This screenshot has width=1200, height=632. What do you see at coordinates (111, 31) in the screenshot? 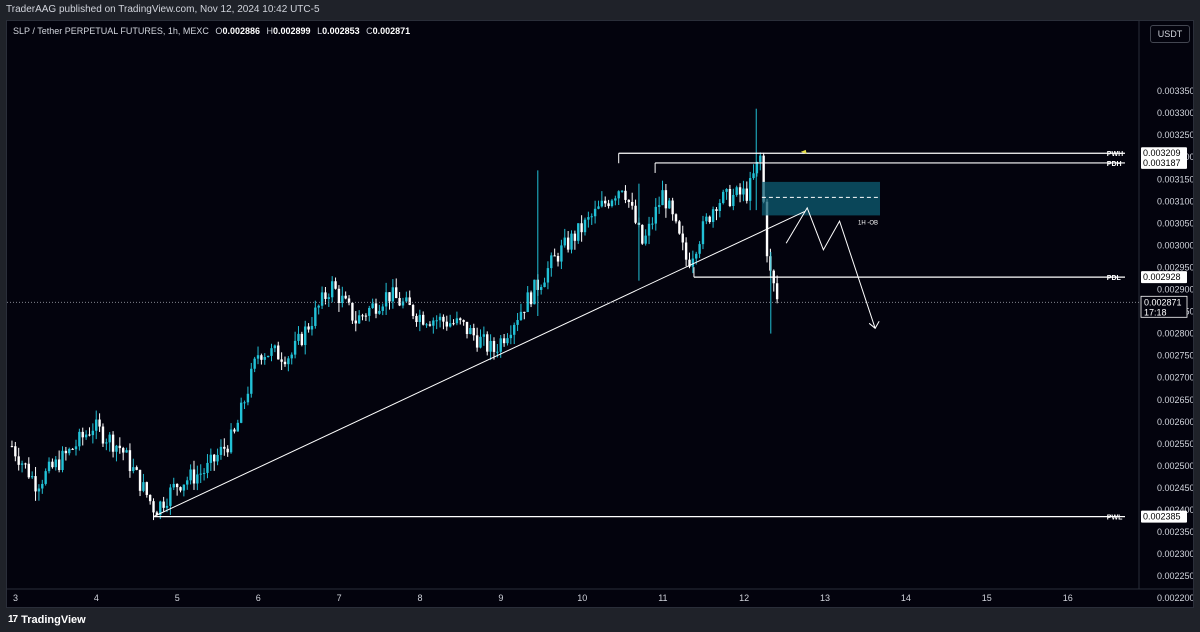
I see `symbol-name: SLP / Tether PERPETUAL FUTURES, 1h, MEXC` at bounding box center [111, 31].